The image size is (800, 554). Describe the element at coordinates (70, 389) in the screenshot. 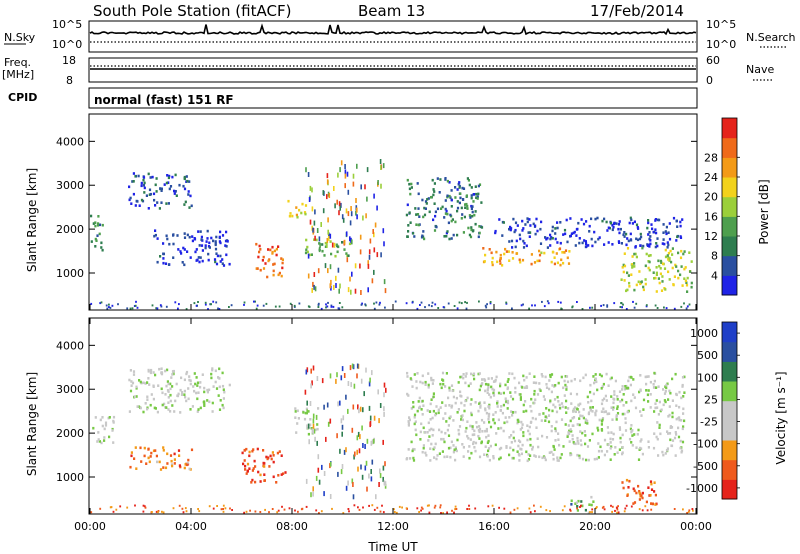

I see `y-tick-label: 3000` at that location.